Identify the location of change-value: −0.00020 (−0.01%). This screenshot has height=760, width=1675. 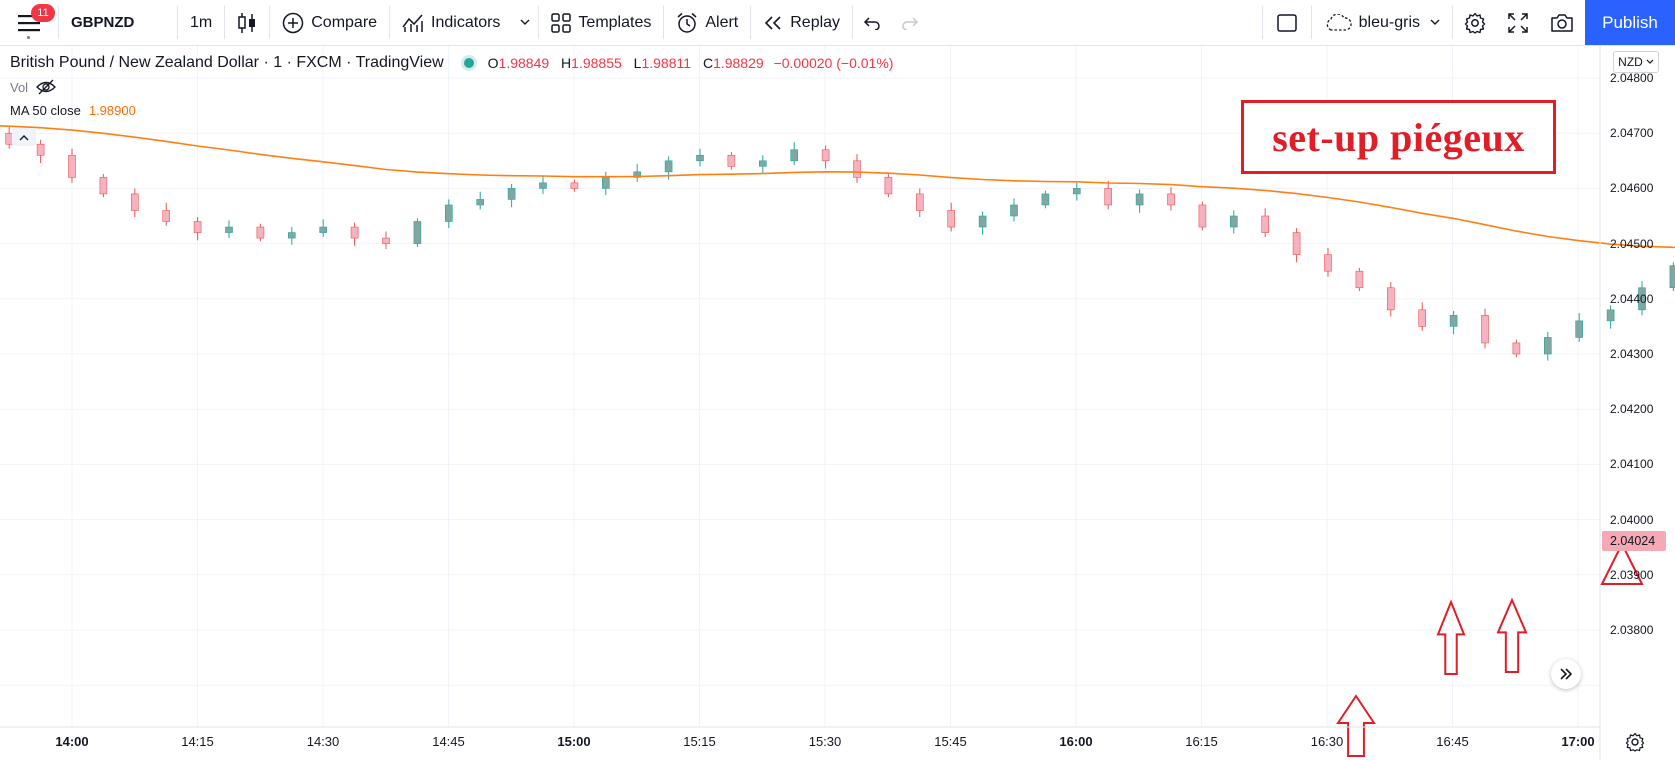
(833, 63).